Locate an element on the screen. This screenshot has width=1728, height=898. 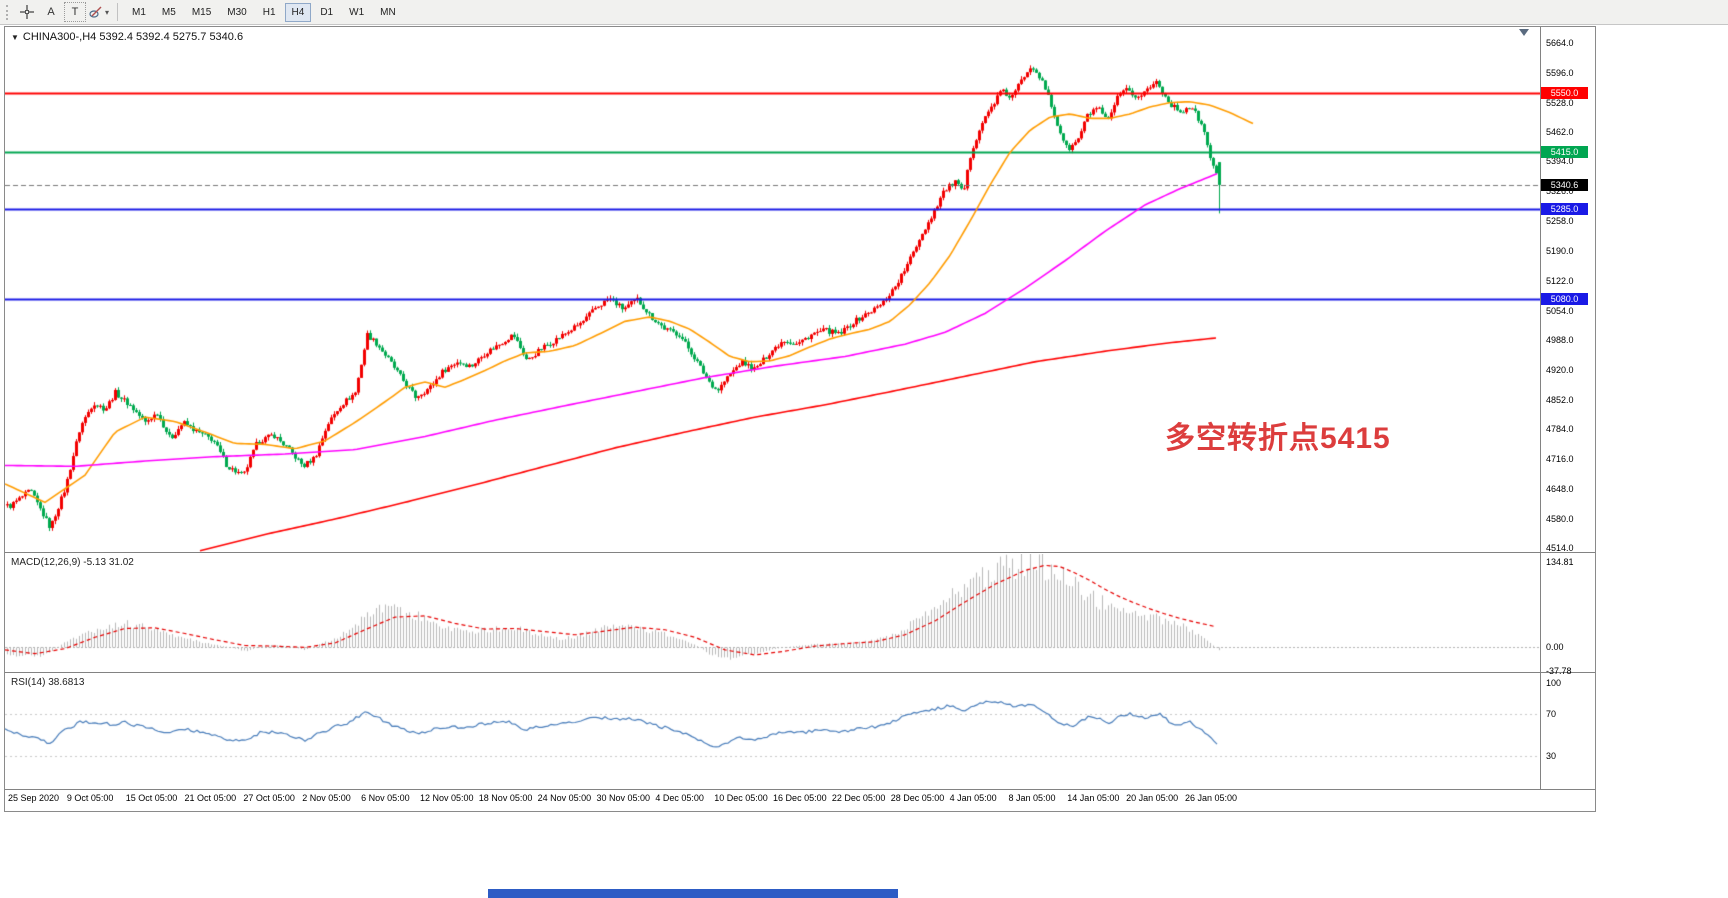
price-tick: 5596.0 is located at coordinates (1560, 73).